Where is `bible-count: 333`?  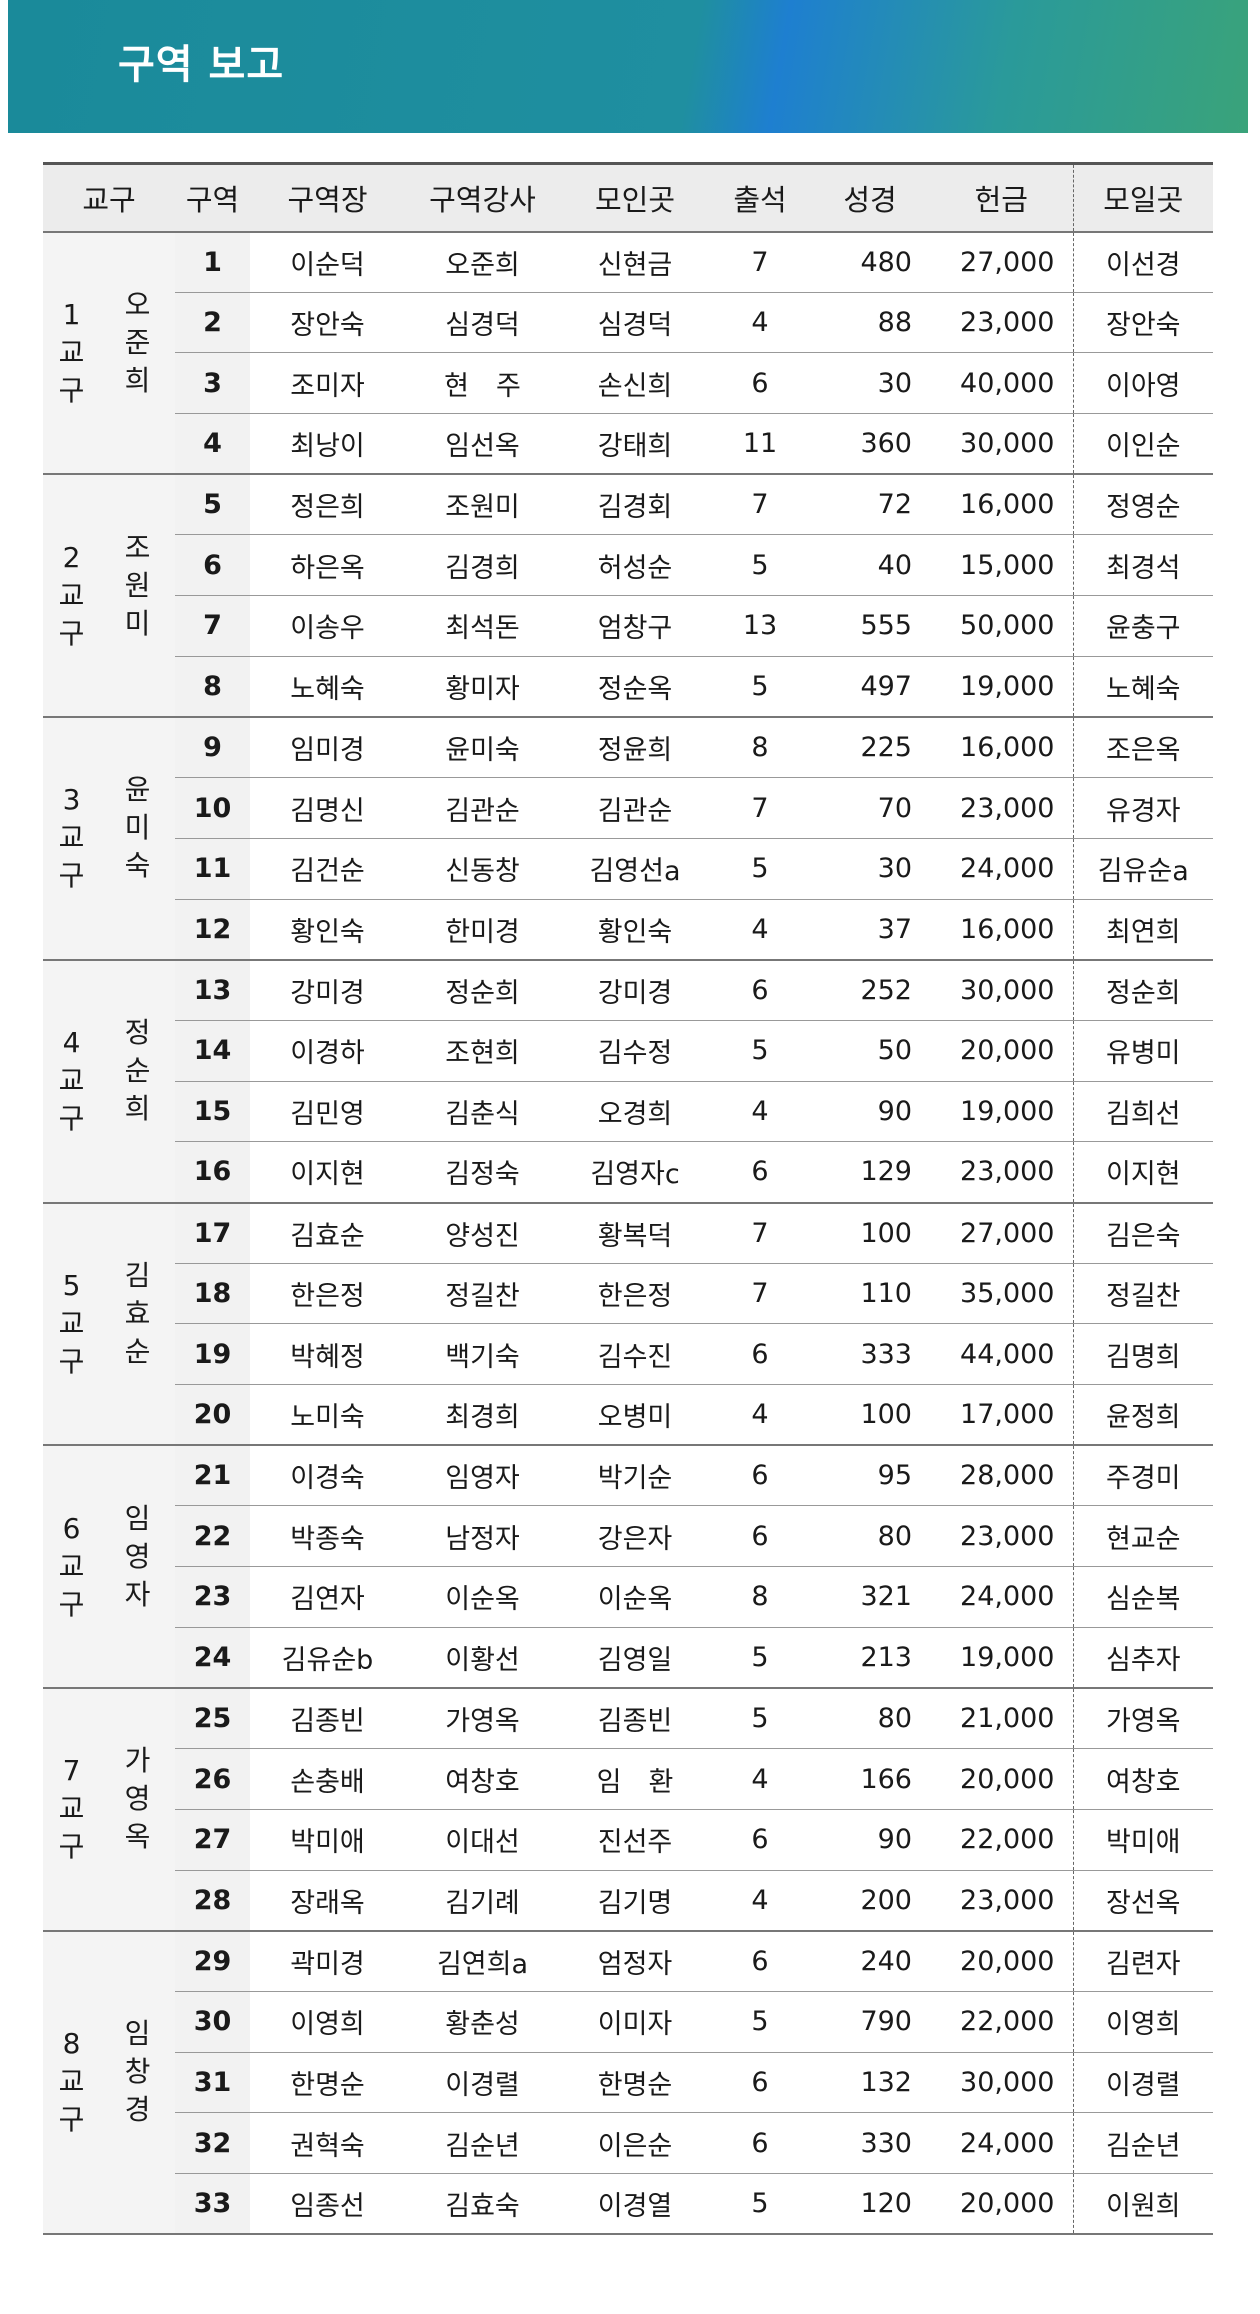 bible-count: 333 is located at coordinates (870, 1354).